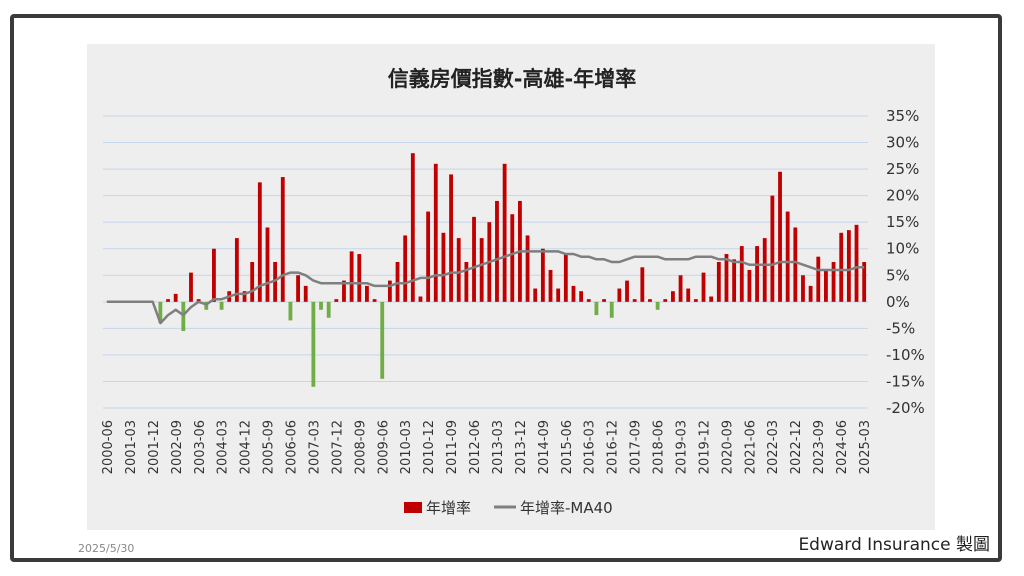 This screenshot has width=1024, height=576. I want to click on y-tick-label: -10%, so click(905, 355).